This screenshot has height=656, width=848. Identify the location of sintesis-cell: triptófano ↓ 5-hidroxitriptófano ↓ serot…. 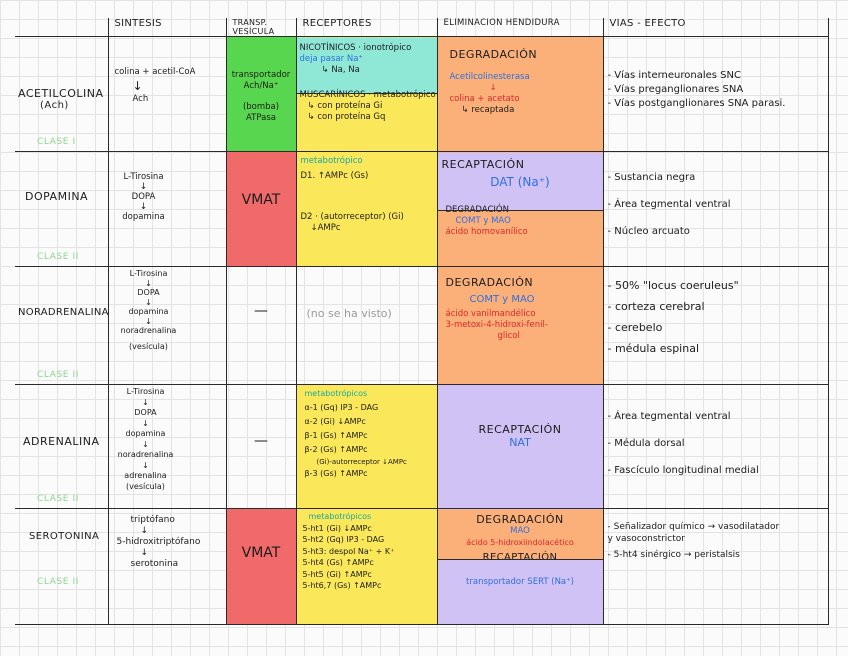
(167, 566).